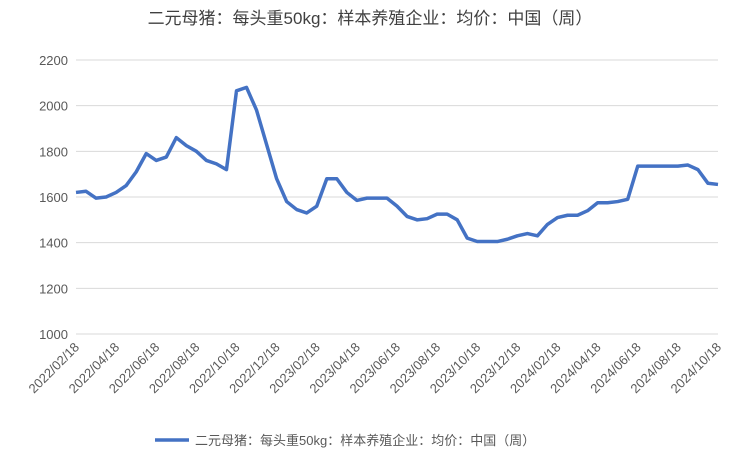 The image size is (739, 470). I want to click on y-tick-label: 1800, so click(53, 151).